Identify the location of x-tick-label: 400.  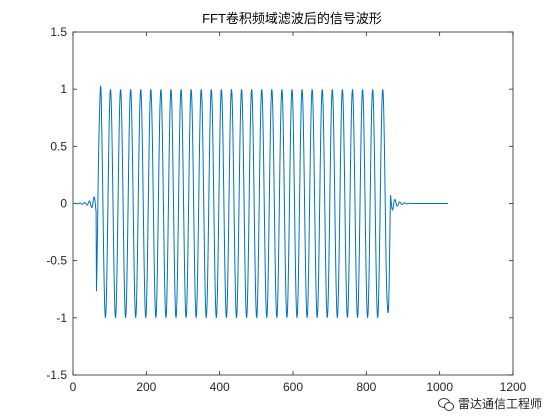
(220, 387).